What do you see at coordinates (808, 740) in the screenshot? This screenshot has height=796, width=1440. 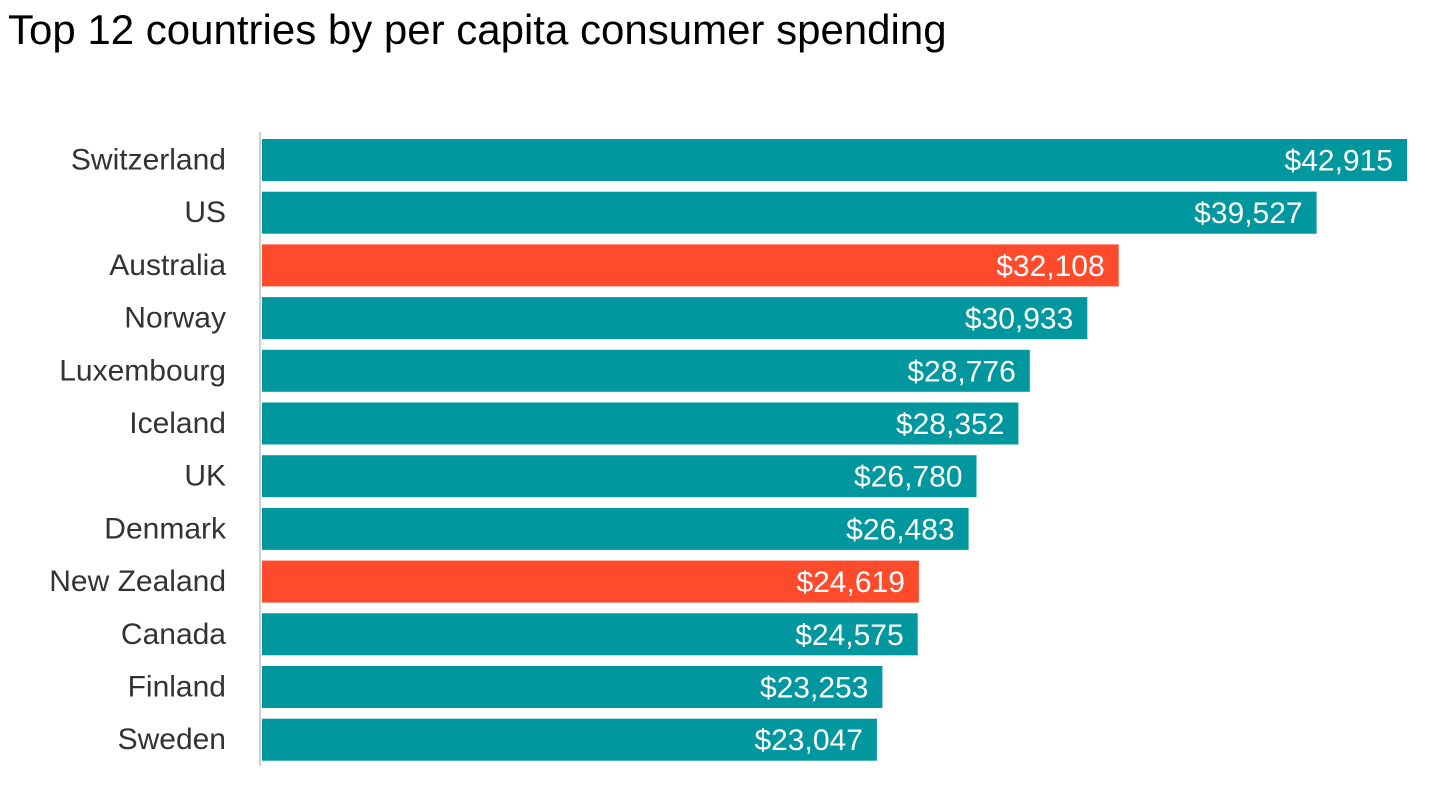 I see `value-label-sweden: $23,047` at bounding box center [808, 740].